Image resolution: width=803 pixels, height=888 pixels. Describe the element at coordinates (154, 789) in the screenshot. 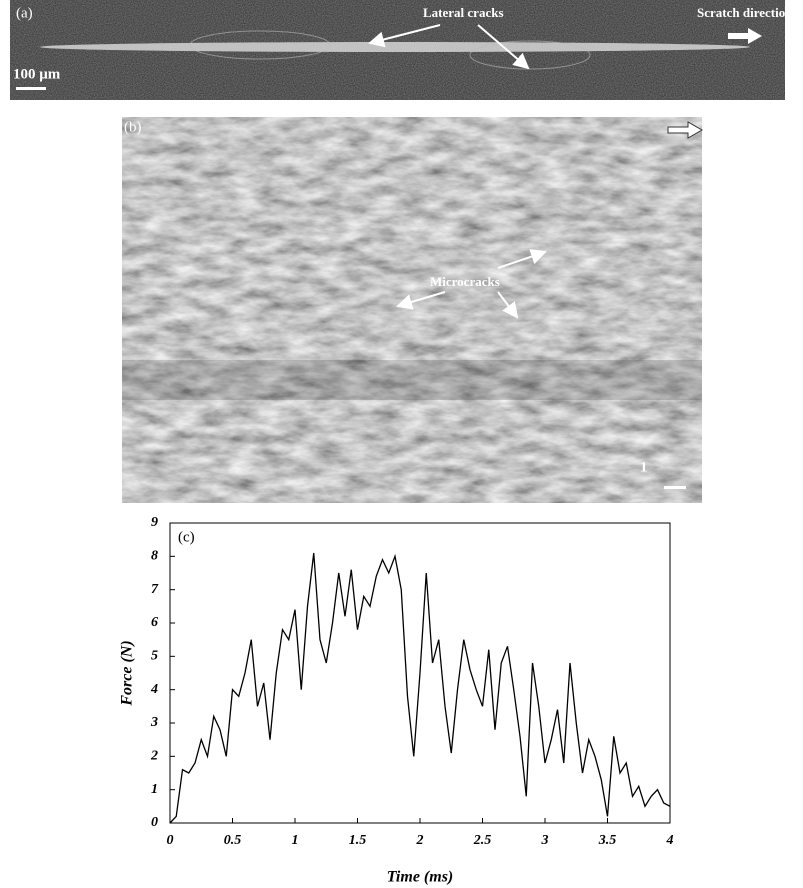

I see `y-tick-label: 1` at that location.